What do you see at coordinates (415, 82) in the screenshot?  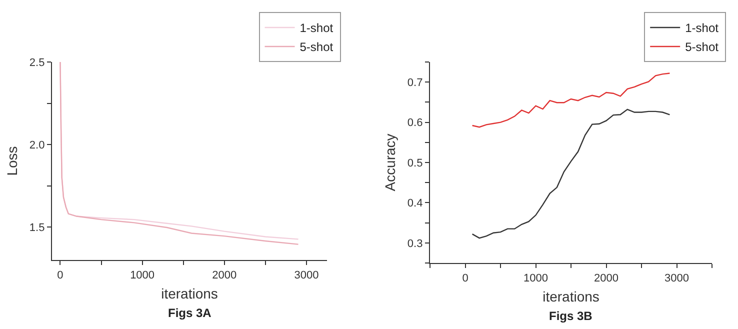 I see `y-tick-label: 0.7` at bounding box center [415, 82].